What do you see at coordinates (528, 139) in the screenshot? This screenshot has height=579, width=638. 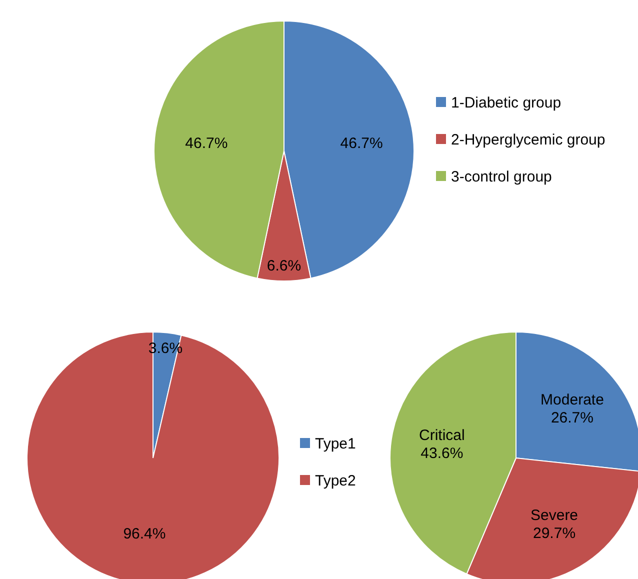 I see `legend-label: 2-Hyperglycemic group` at bounding box center [528, 139].